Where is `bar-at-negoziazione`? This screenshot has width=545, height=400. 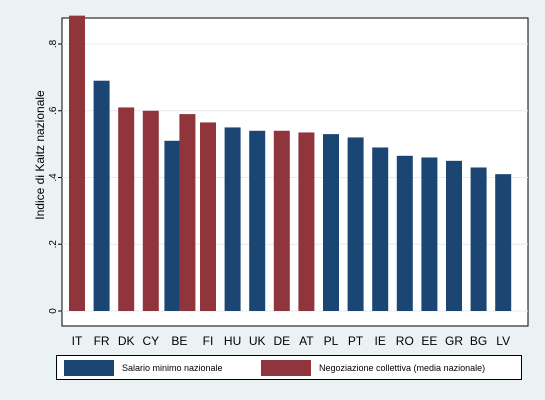 bar-at-negoziazione is located at coordinates (306, 221).